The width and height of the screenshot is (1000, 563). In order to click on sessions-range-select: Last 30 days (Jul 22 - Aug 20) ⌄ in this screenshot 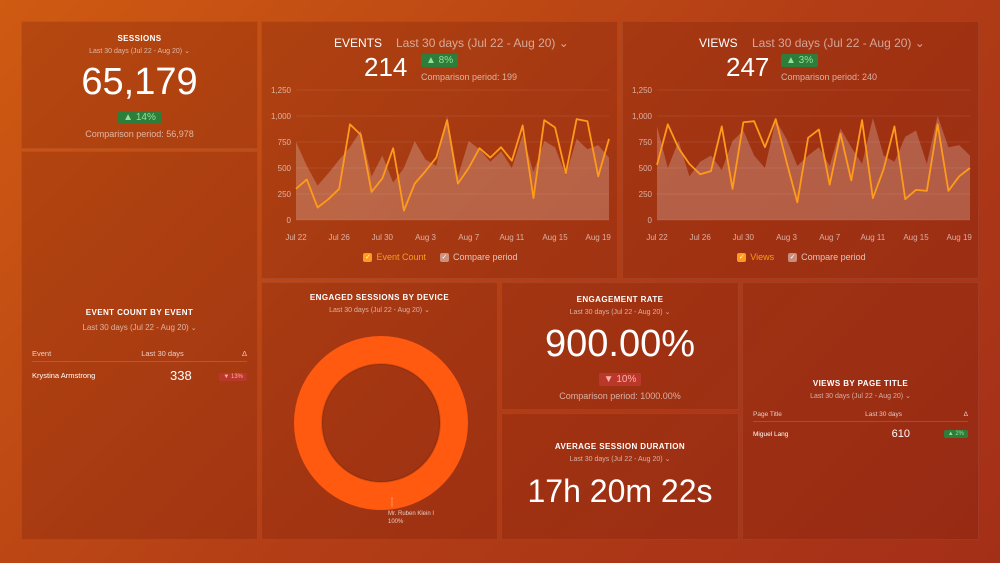, I will do `click(139, 51)`.